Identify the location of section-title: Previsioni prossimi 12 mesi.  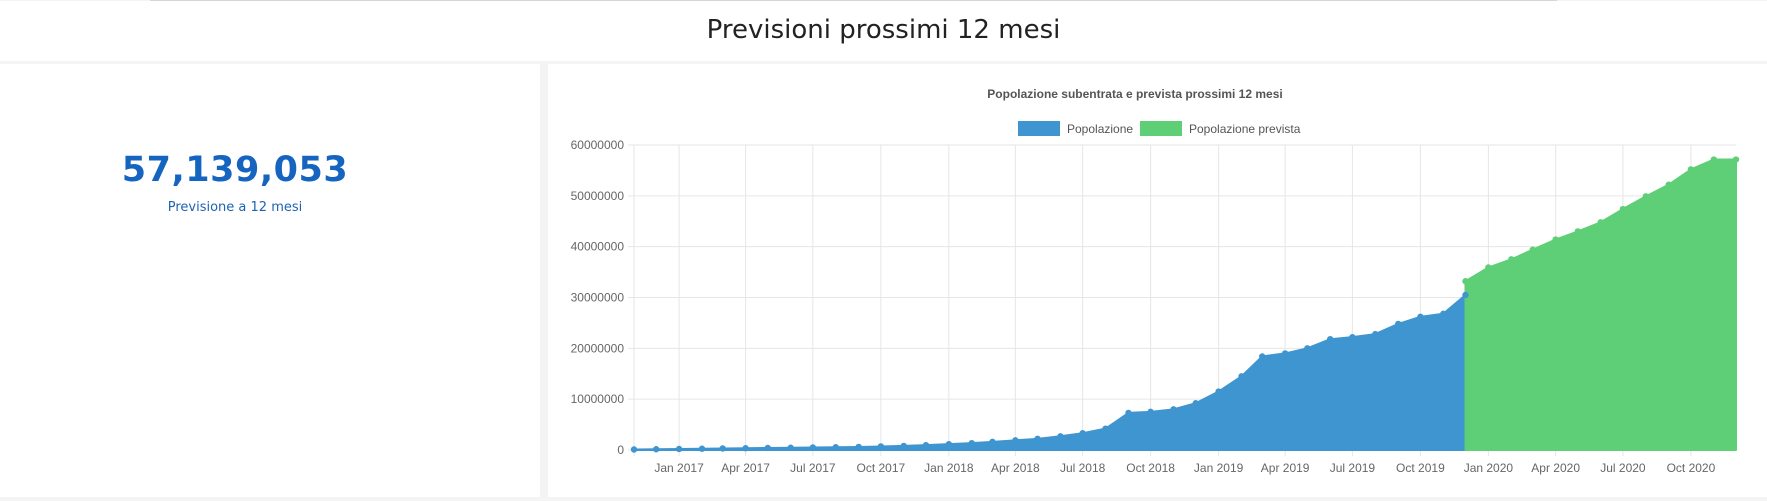
(883, 30).